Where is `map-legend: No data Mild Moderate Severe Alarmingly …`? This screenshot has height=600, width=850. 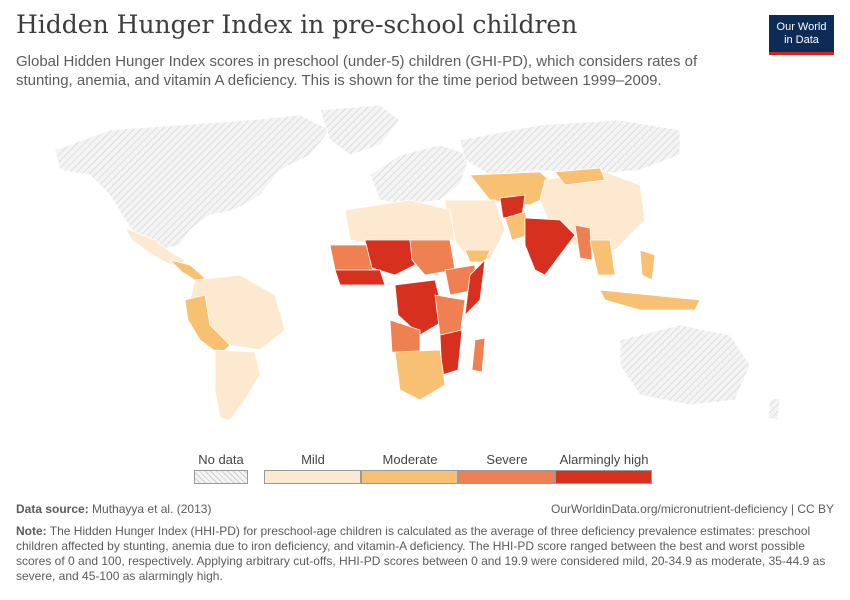 map-legend: No data Mild Moderate Severe Alarmingly … is located at coordinates (425, 470).